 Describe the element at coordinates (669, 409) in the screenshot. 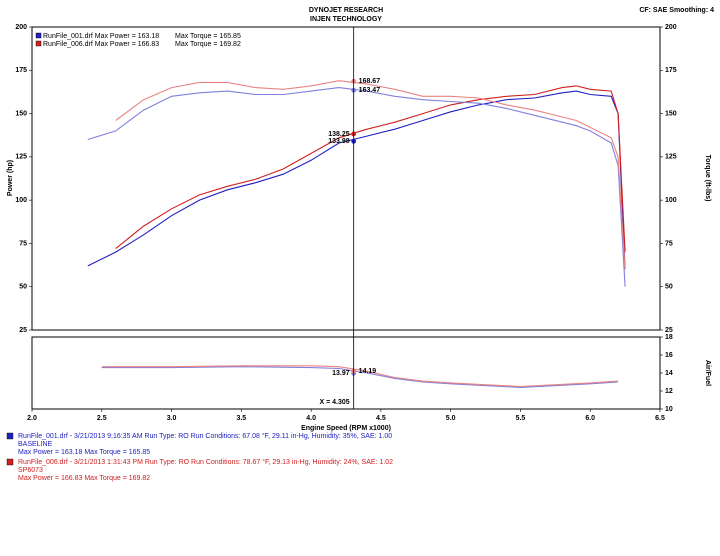

I see `y2-tick-label: 10` at that location.